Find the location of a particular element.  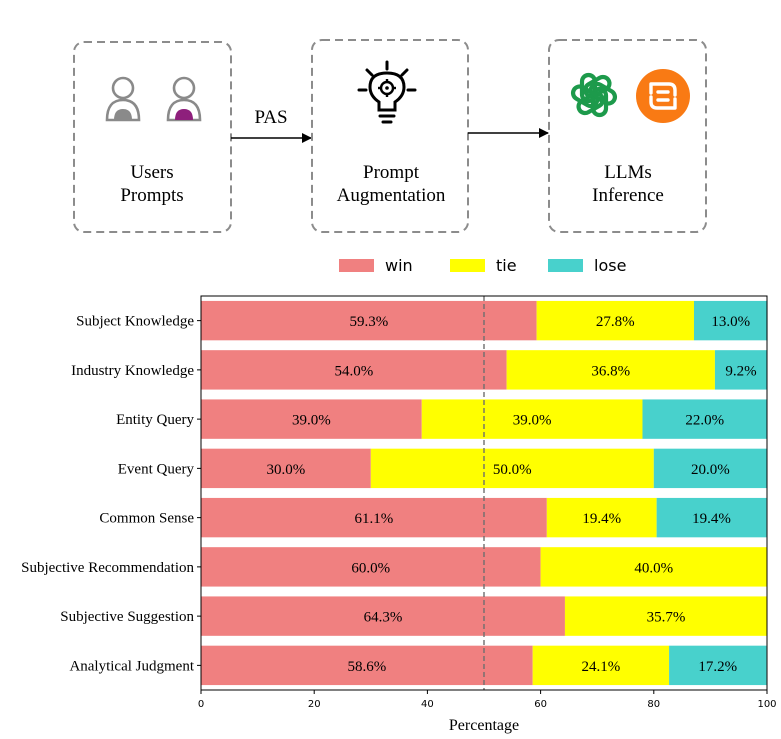

x-tick-label: 100 is located at coordinates (766, 704).